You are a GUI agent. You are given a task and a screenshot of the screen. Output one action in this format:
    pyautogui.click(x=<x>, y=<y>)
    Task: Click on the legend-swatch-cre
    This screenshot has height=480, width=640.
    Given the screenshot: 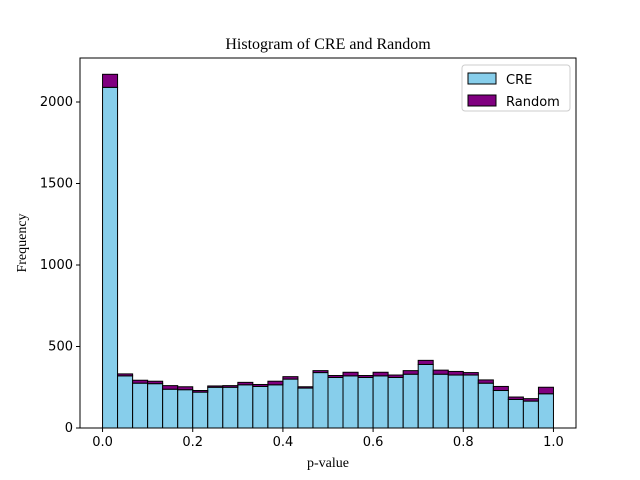 What is the action you would take?
    pyautogui.click(x=482, y=78)
    